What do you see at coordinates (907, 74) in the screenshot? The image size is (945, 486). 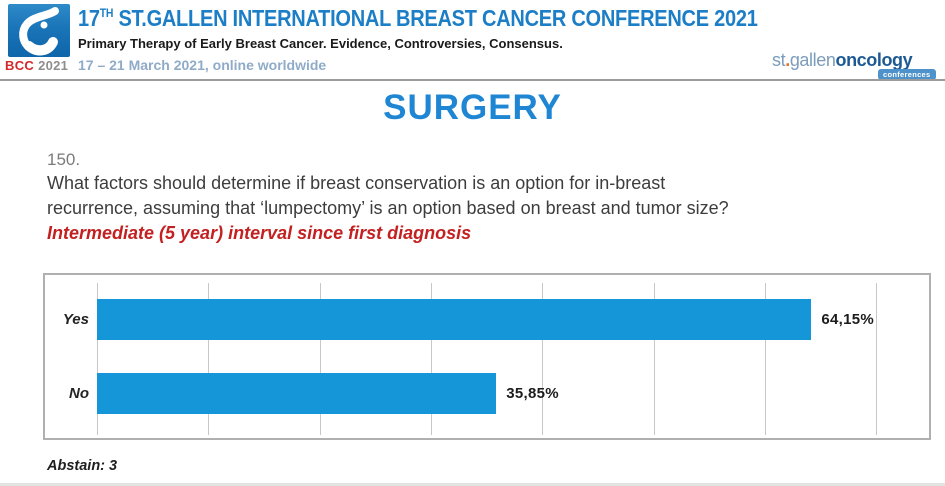 I see `conferences-badge: conferences` at bounding box center [907, 74].